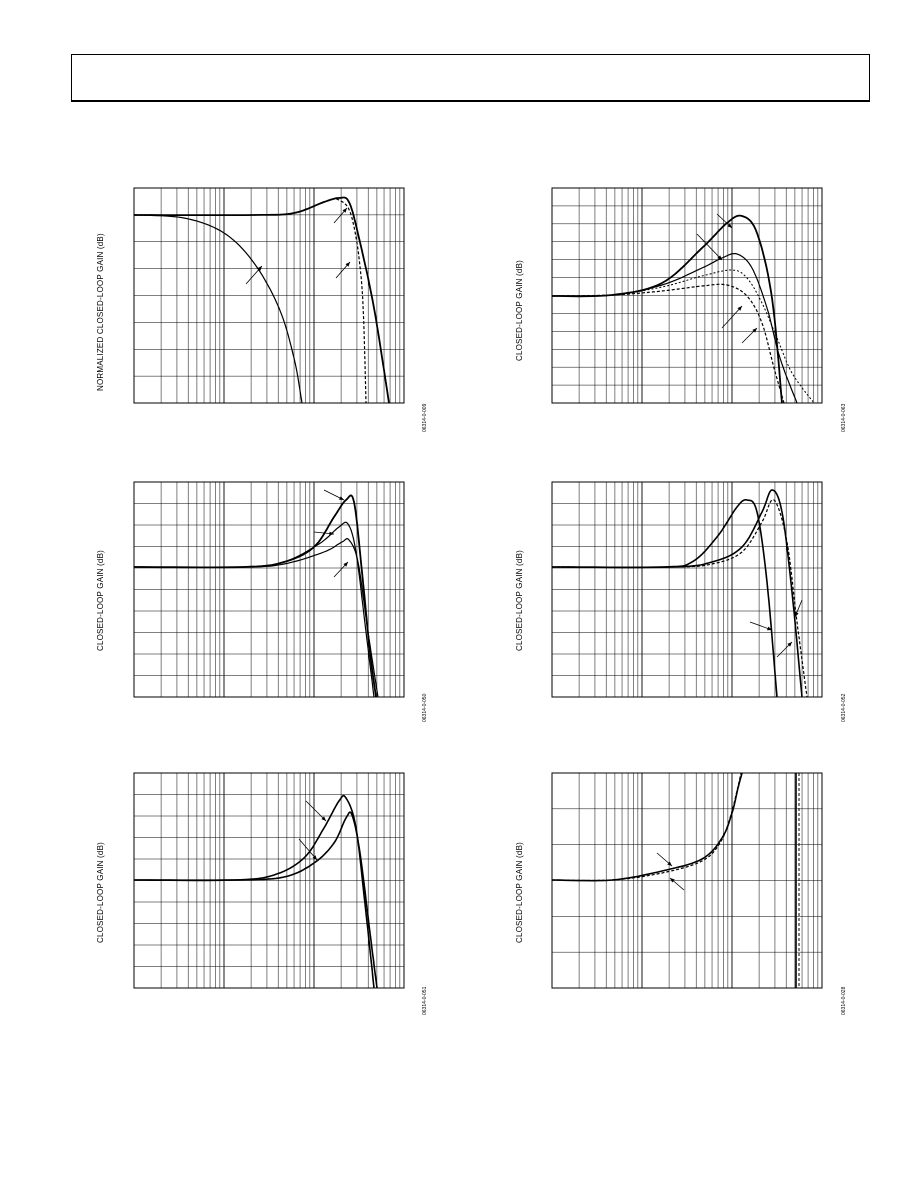 The width and height of the screenshot is (918, 1188). What do you see at coordinates (470, 78) in the screenshot?
I see `header-box` at bounding box center [470, 78].